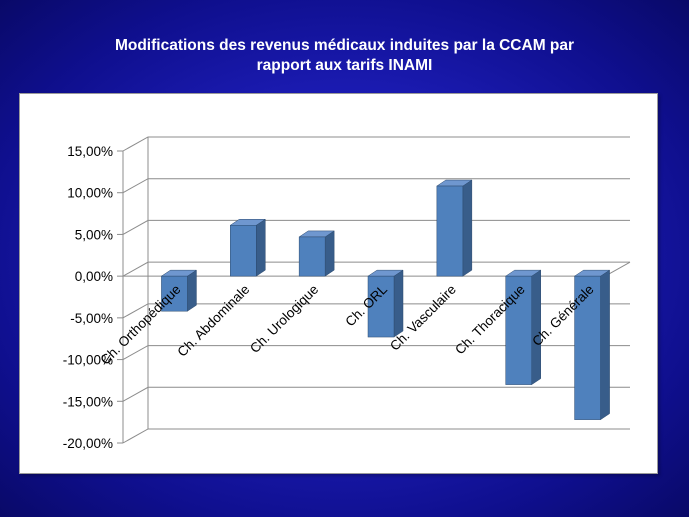 The width and height of the screenshot is (689, 517). What do you see at coordinates (91, 318) in the screenshot?
I see `y-tick-label: -5,00%` at bounding box center [91, 318].